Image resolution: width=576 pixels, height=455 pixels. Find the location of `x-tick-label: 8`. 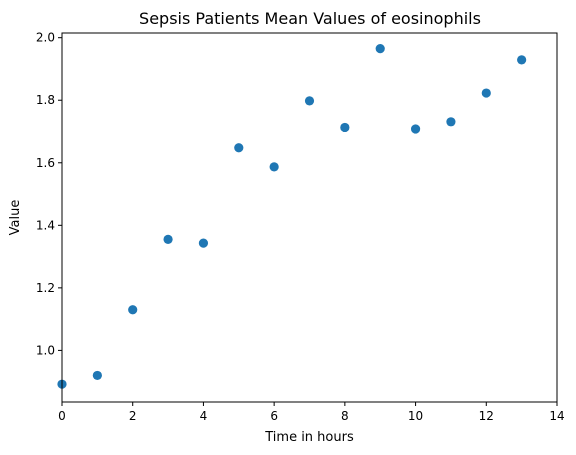

x-tick-label: 8 is located at coordinates (345, 416).